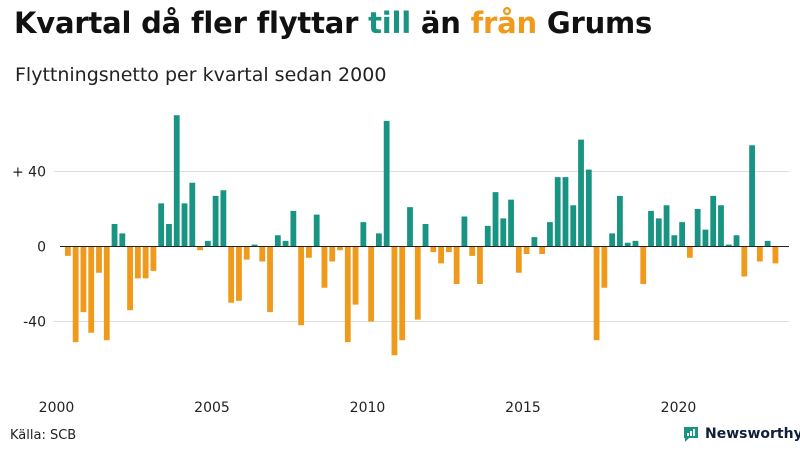  What do you see at coordinates (504, 23) in the screenshot?
I see `title-word-fran: från` at bounding box center [504, 23].